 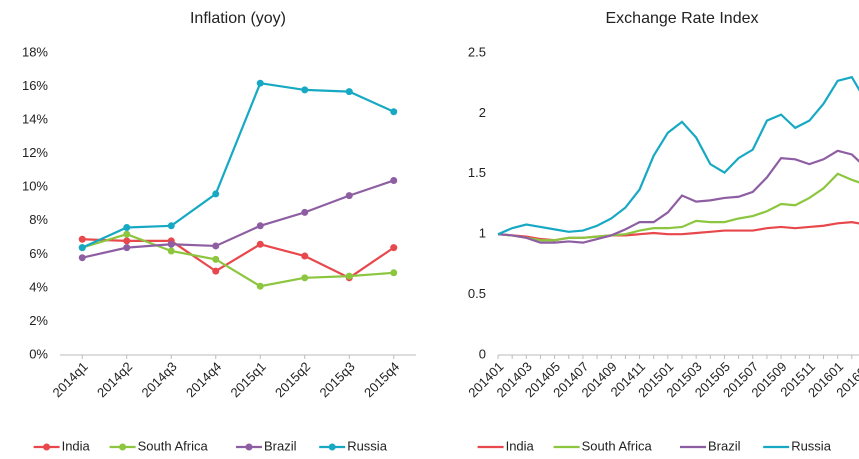 I want to click on y-tick-label: 0%, so click(x=38, y=353).